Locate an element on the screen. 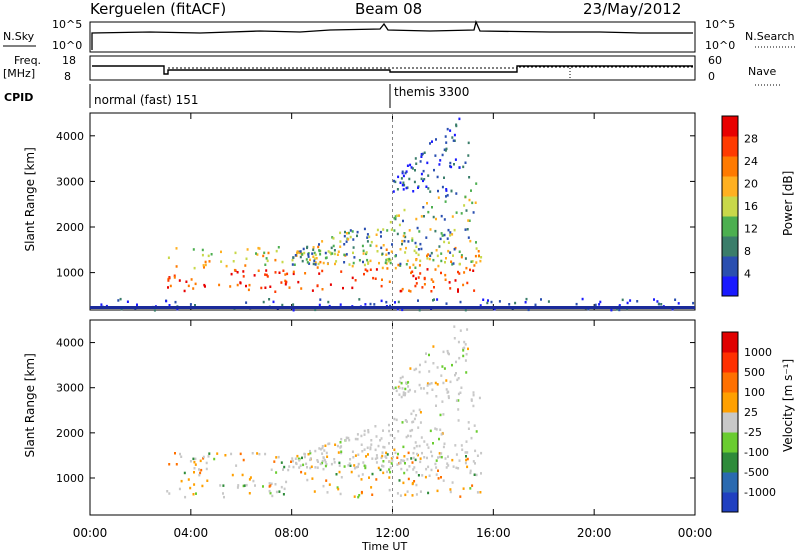  colorbar-tick-label: 28 is located at coordinates (751, 139).